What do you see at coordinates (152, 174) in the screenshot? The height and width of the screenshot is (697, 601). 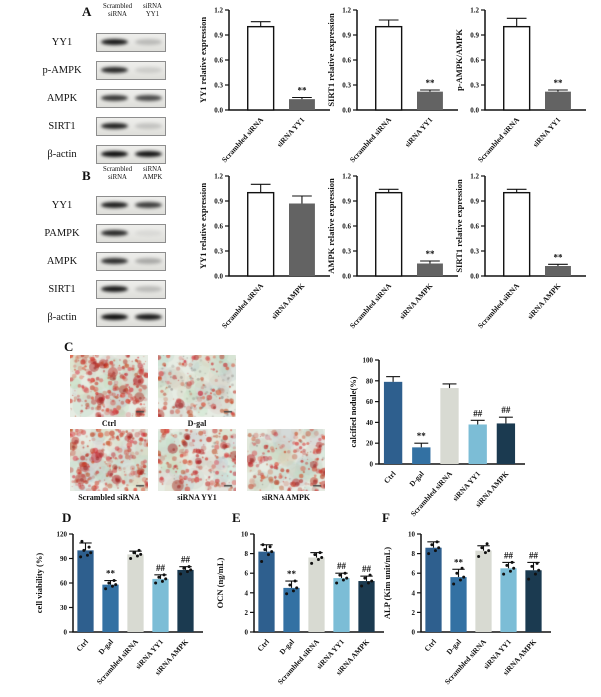 I see `lane-header-label: siRNA AMPK` at bounding box center [152, 174].